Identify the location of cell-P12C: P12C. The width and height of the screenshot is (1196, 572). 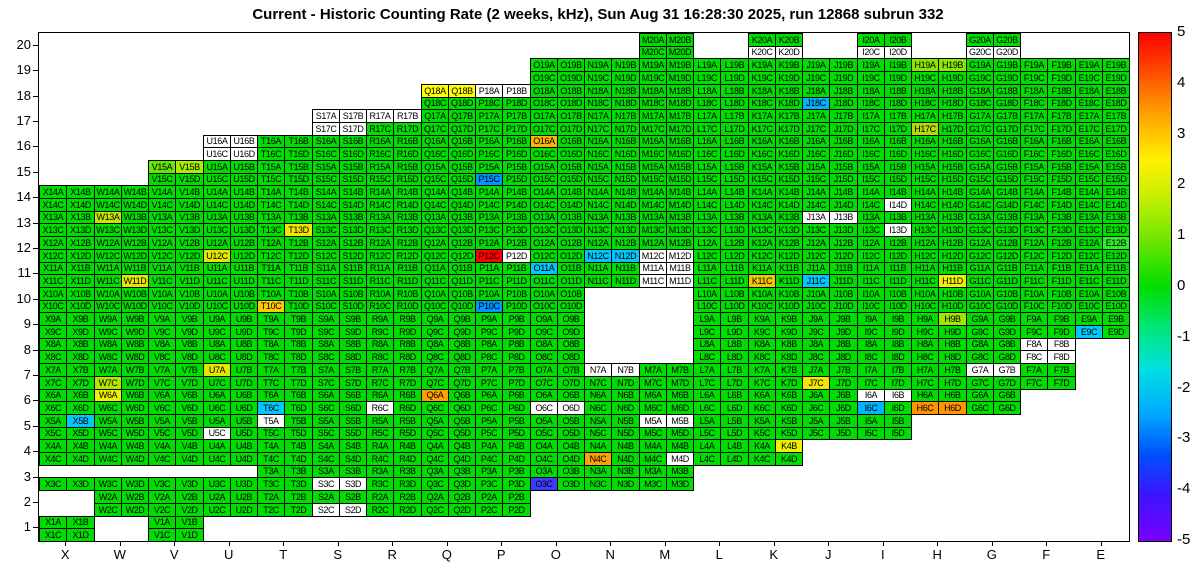
(489, 256).